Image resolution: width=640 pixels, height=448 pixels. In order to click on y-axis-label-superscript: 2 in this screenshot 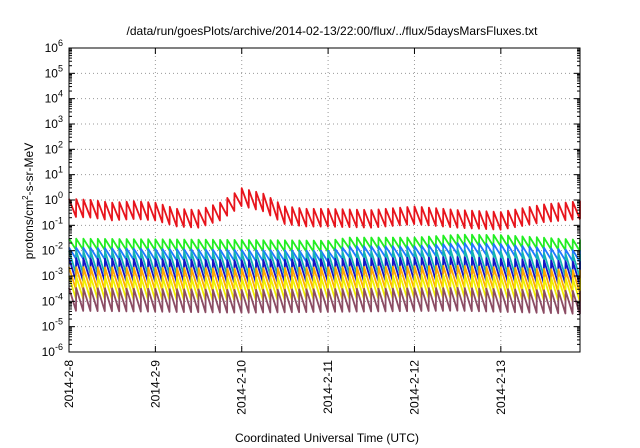, I will do `click(25, 197)`.